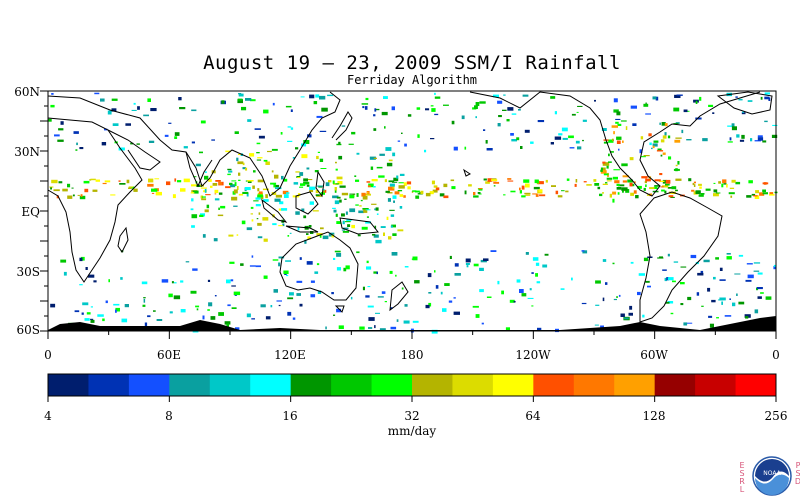 This screenshot has height=500, width=800. I want to click on coast-sumatra, so click(274, 210).